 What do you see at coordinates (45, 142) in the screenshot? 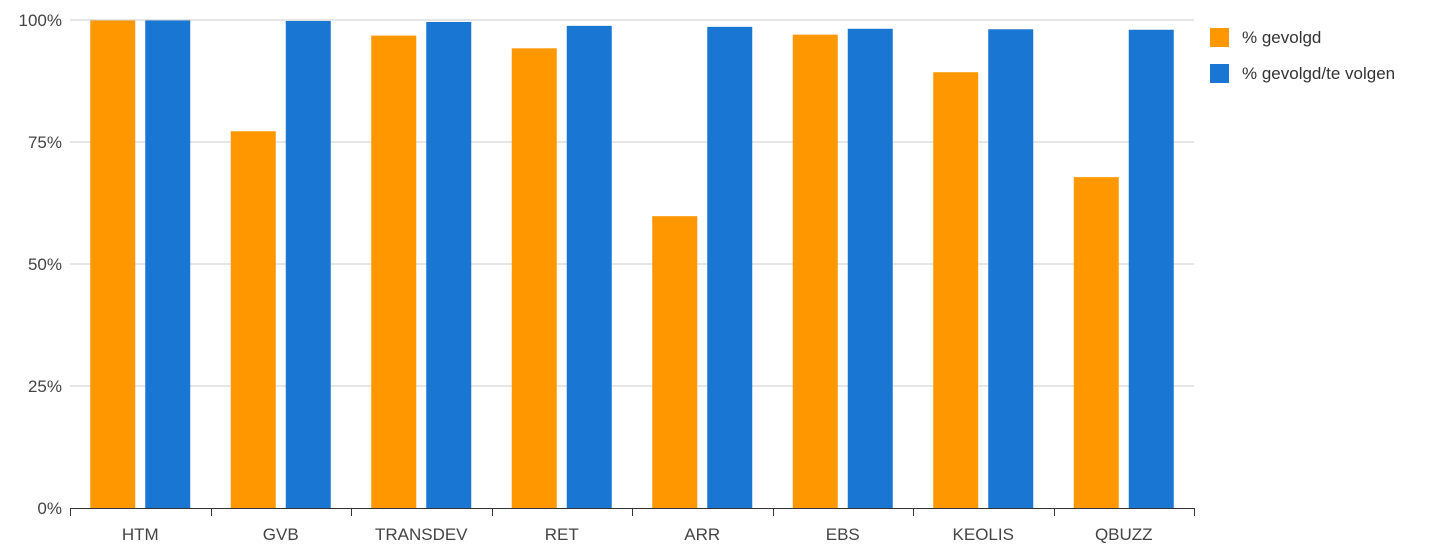
I see `y-tick-label: 75%` at bounding box center [45, 142].